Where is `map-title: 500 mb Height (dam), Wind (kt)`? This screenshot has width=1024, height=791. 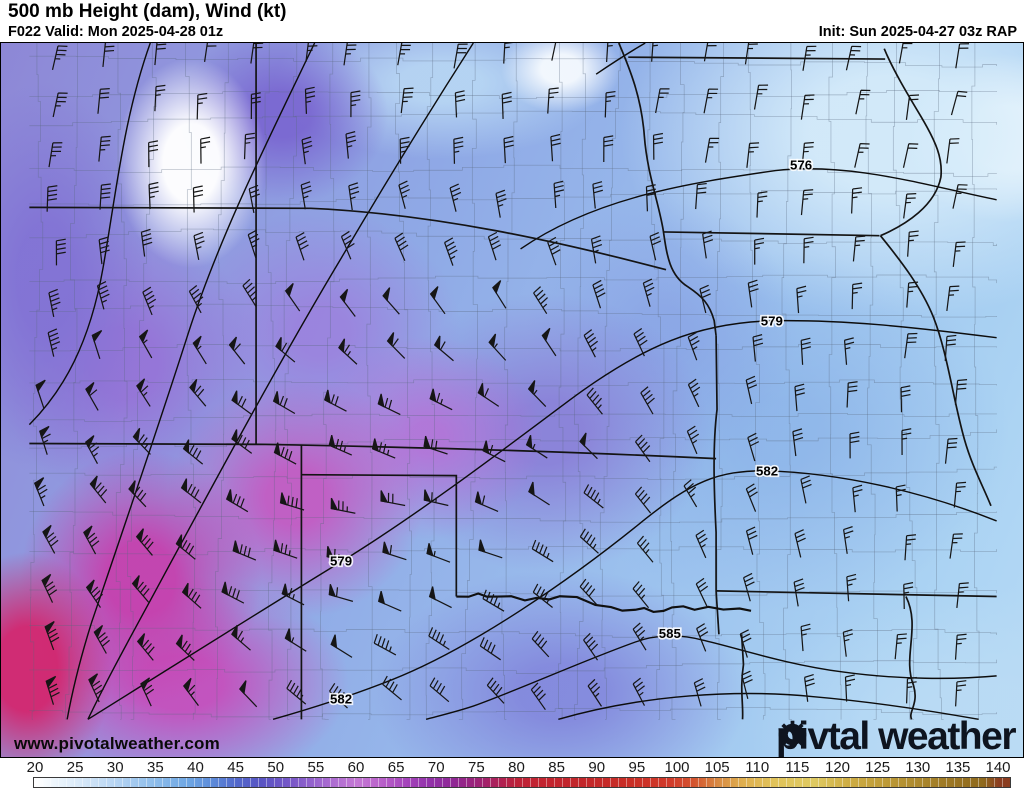 map-title: 500 mb Height (dam), Wind (kt) is located at coordinates (147, 11).